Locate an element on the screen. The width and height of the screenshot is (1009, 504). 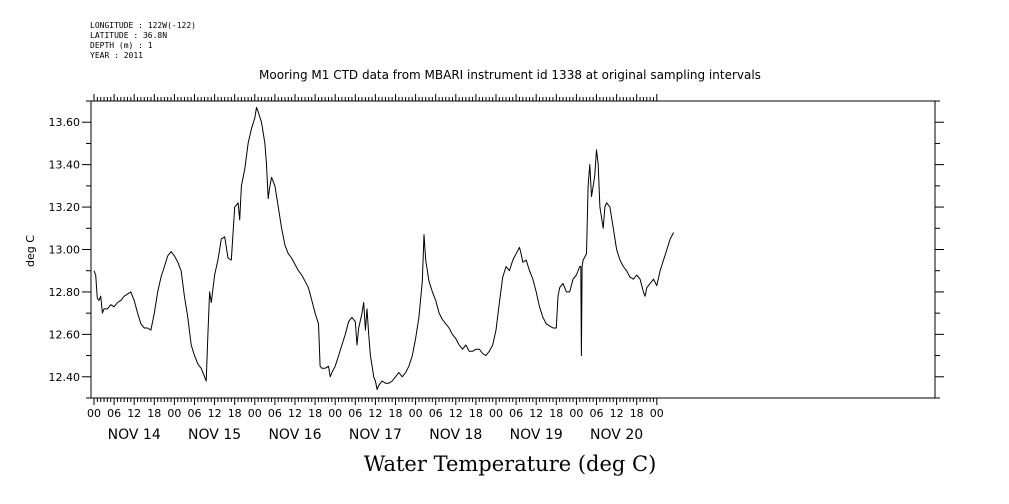
depth-label: DEPTH (m) : 1 is located at coordinates (121, 45).